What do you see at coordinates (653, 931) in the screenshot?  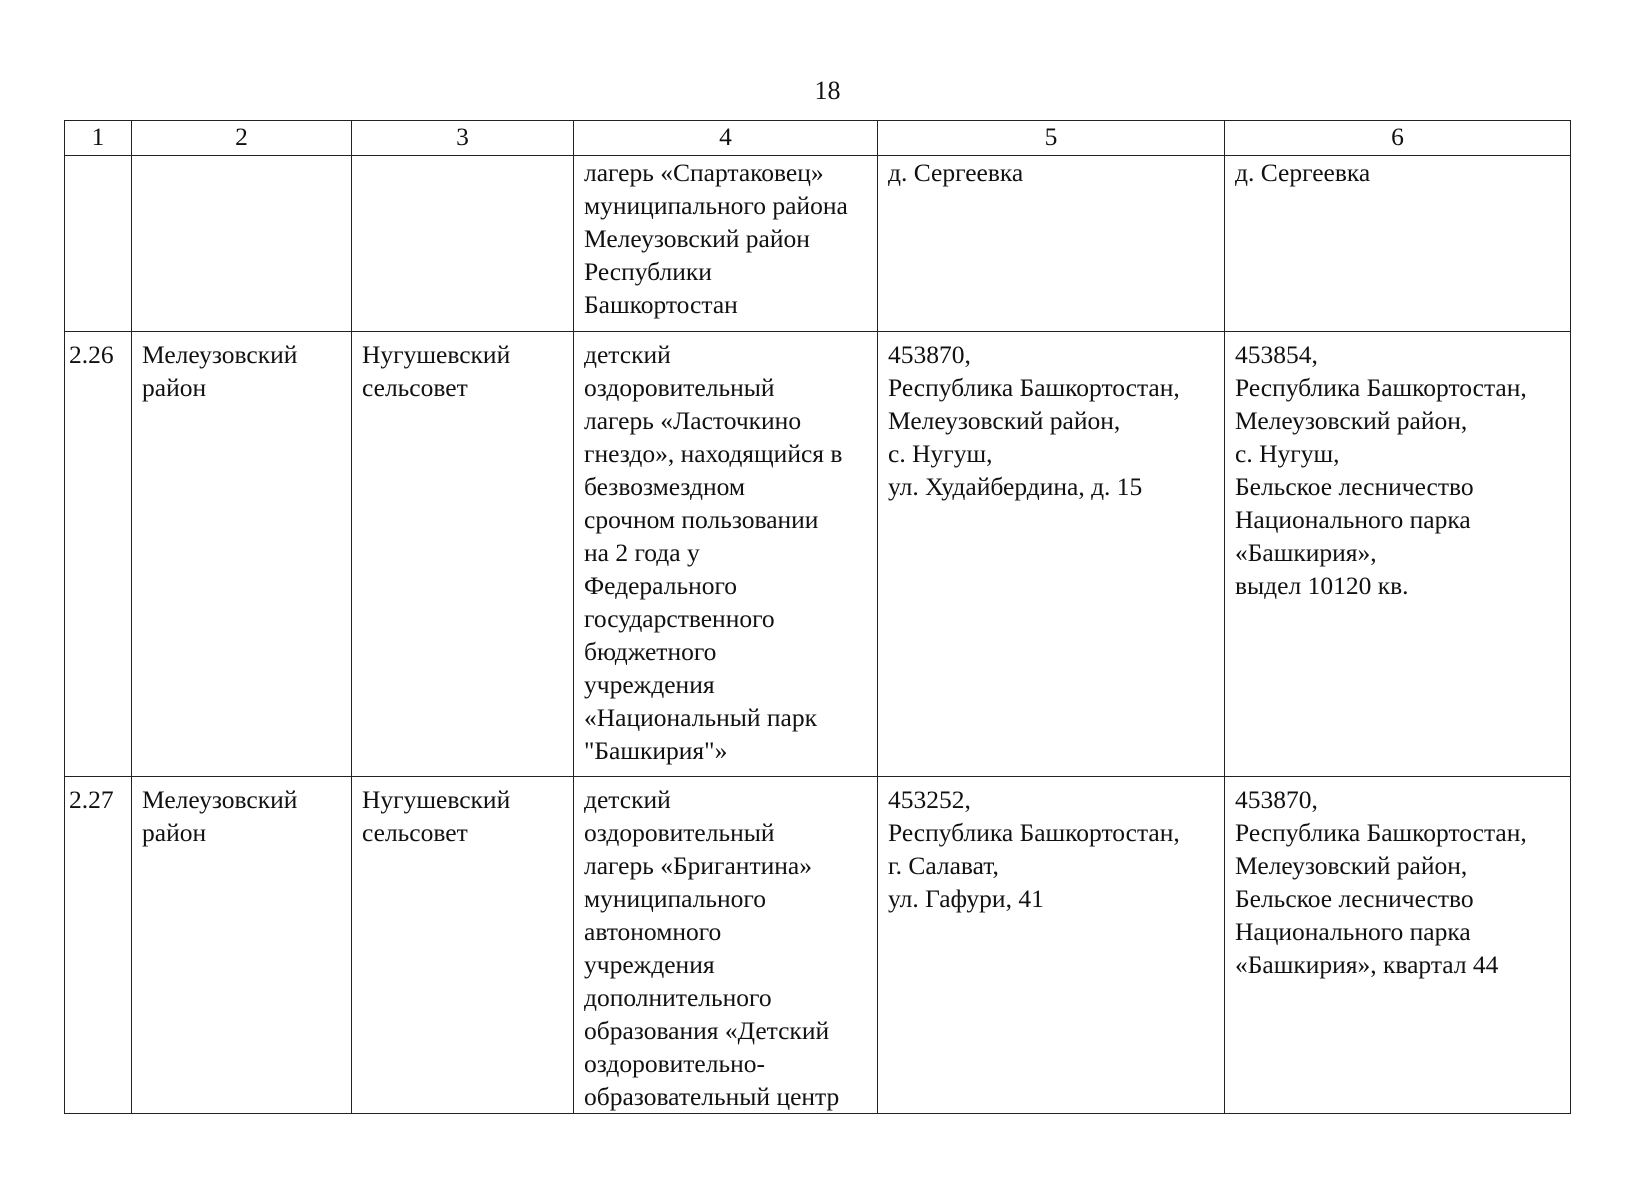 I see `cell-text-line: автономного` at bounding box center [653, 931].